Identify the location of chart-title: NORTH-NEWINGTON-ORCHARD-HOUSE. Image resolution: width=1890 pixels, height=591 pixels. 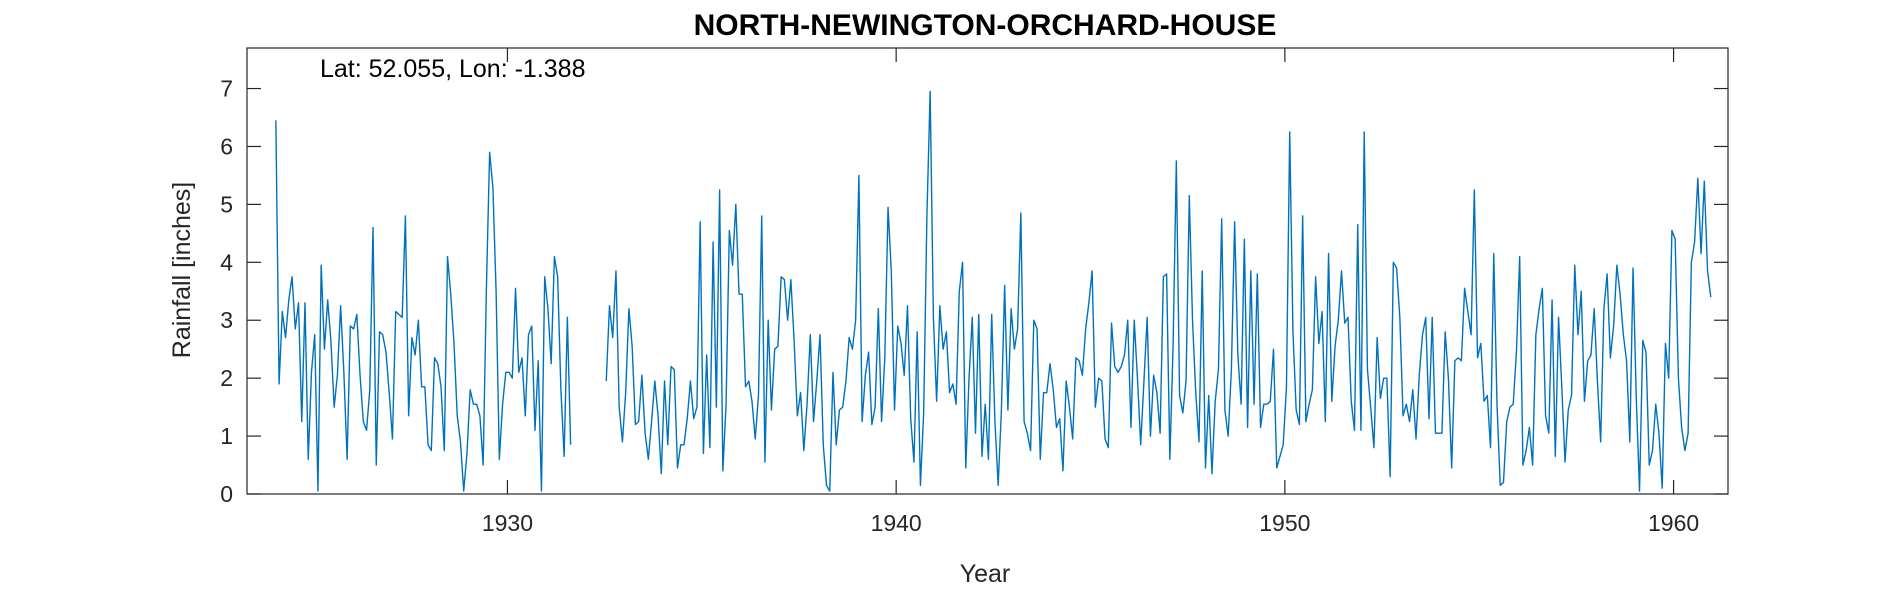
(985, 25).